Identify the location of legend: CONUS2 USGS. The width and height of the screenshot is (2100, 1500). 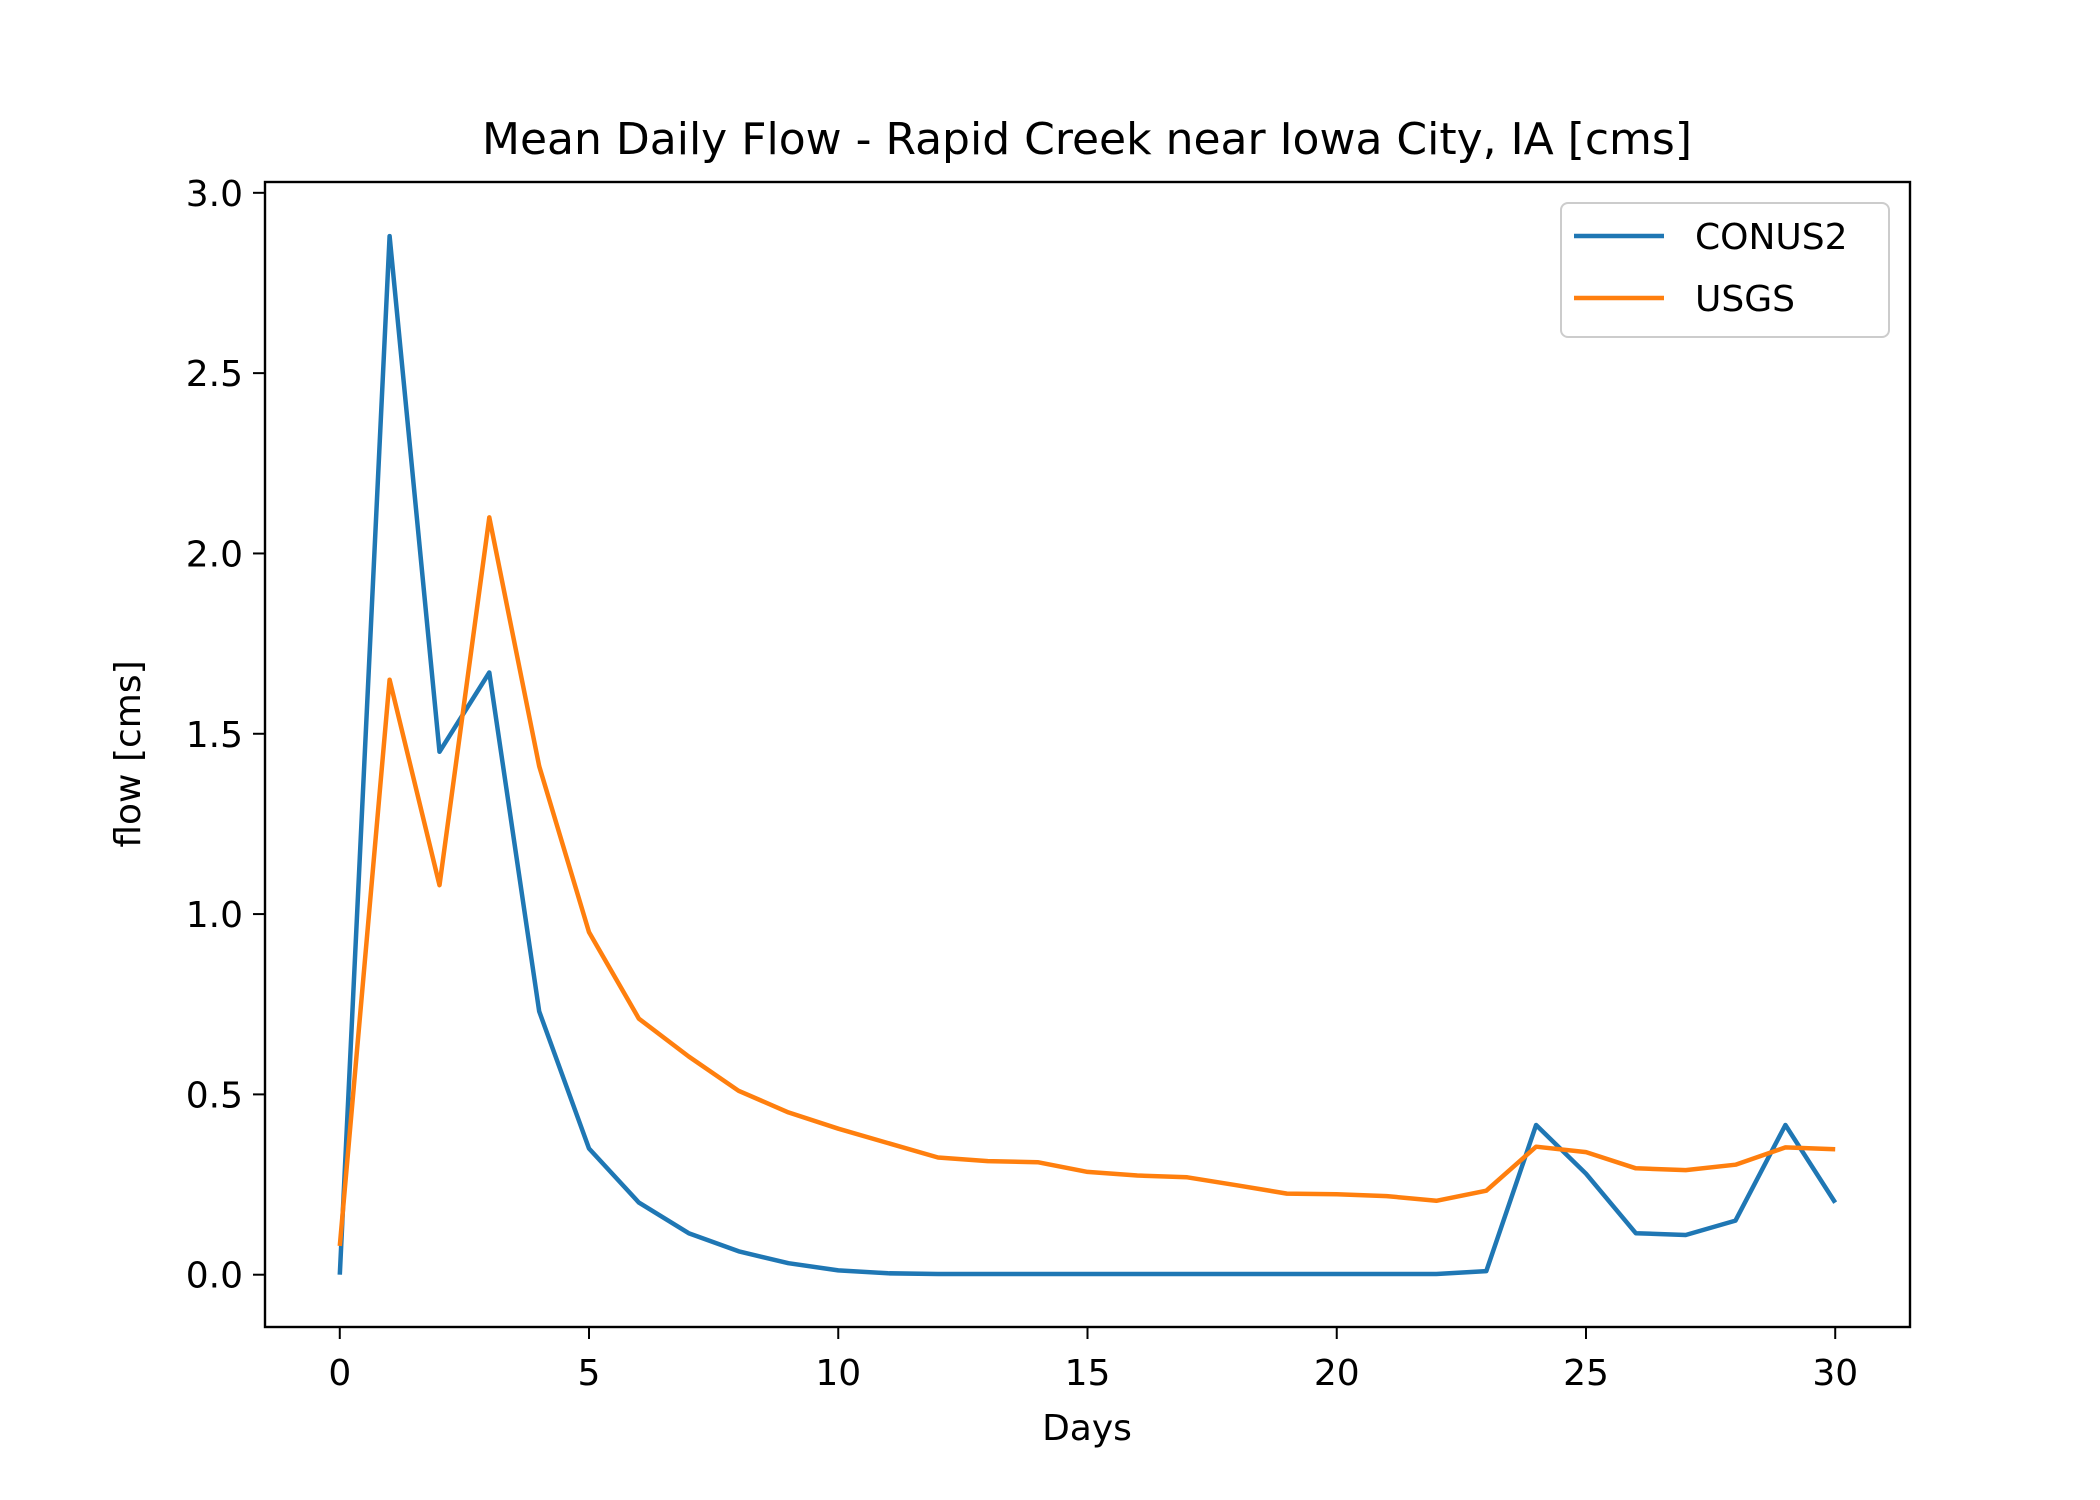
(1725, 270).